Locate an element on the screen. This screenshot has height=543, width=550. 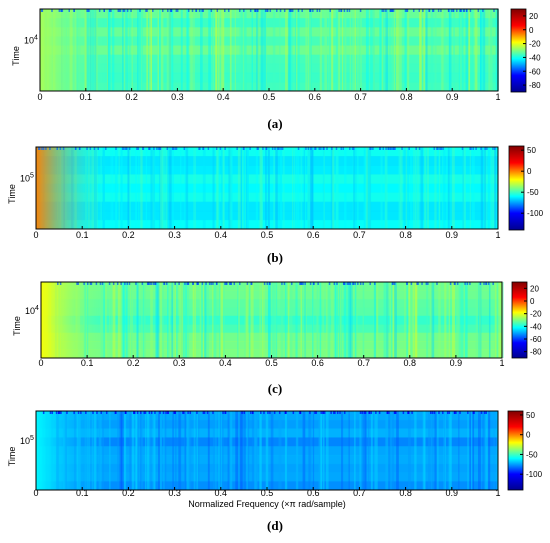
panel-label: (d) is located at coordinates (275, 525).